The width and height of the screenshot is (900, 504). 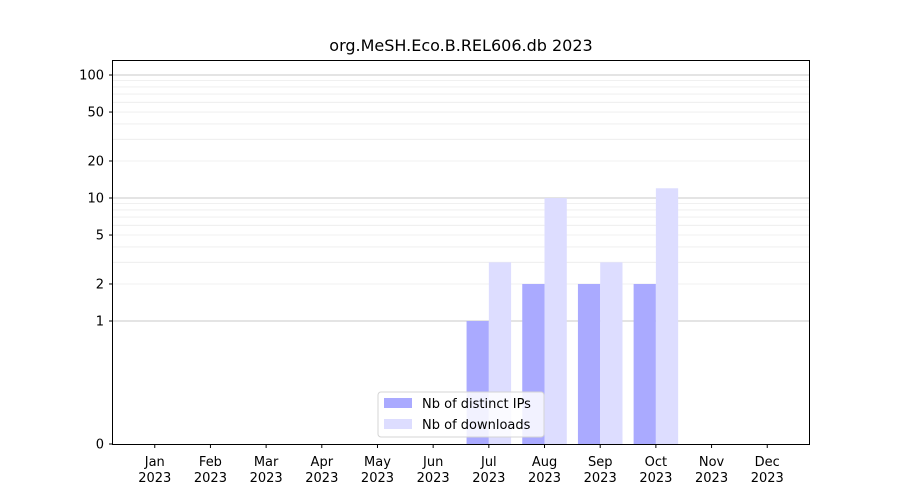 I want to click on legend-box, so click(x=461, y=414).